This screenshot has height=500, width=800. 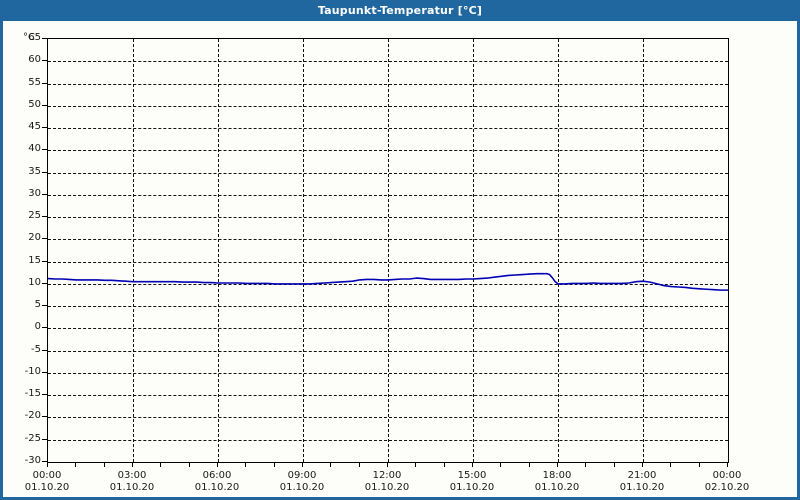 I want to click on x-axis-tick-time: 21:00, so click(x=642, y=475).